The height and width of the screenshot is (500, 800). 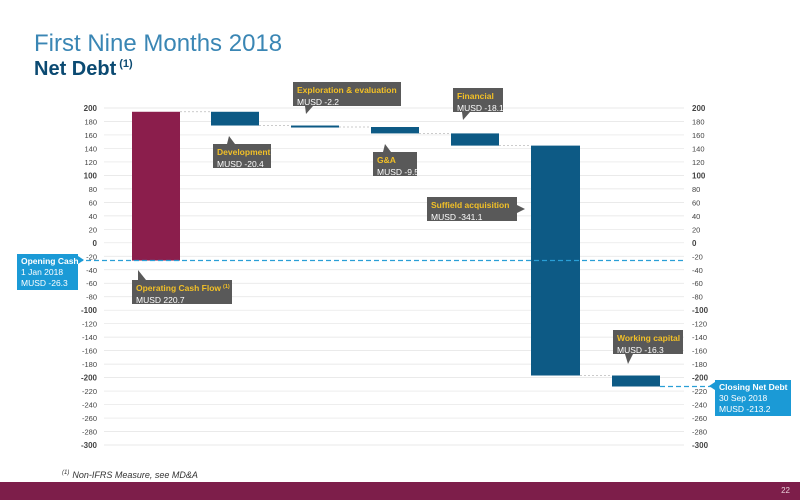 I want to click on callout-suffield-title: Suffield acquisition, so click(x=470, y=205).